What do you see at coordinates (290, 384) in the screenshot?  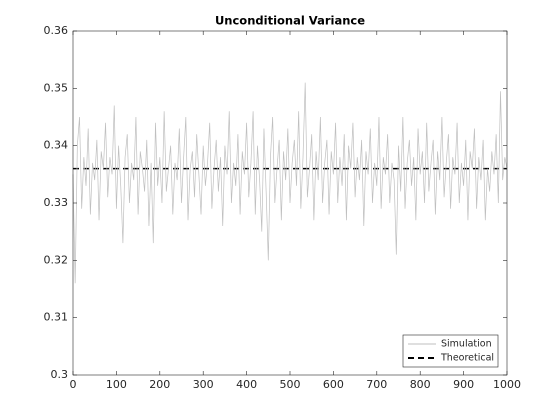 I see `x-tick-label: 500` at bounding box center [290, 384].